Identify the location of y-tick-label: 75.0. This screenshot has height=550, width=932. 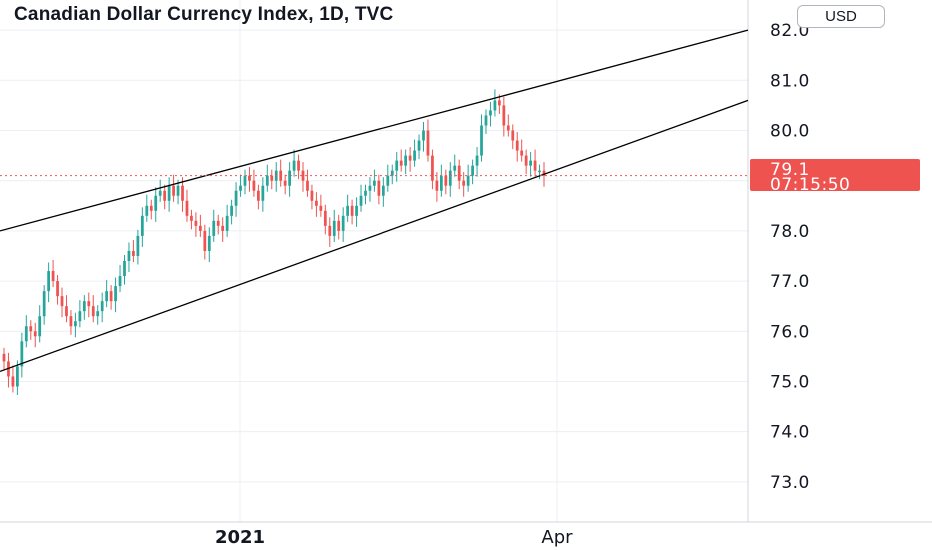
(790, 382).